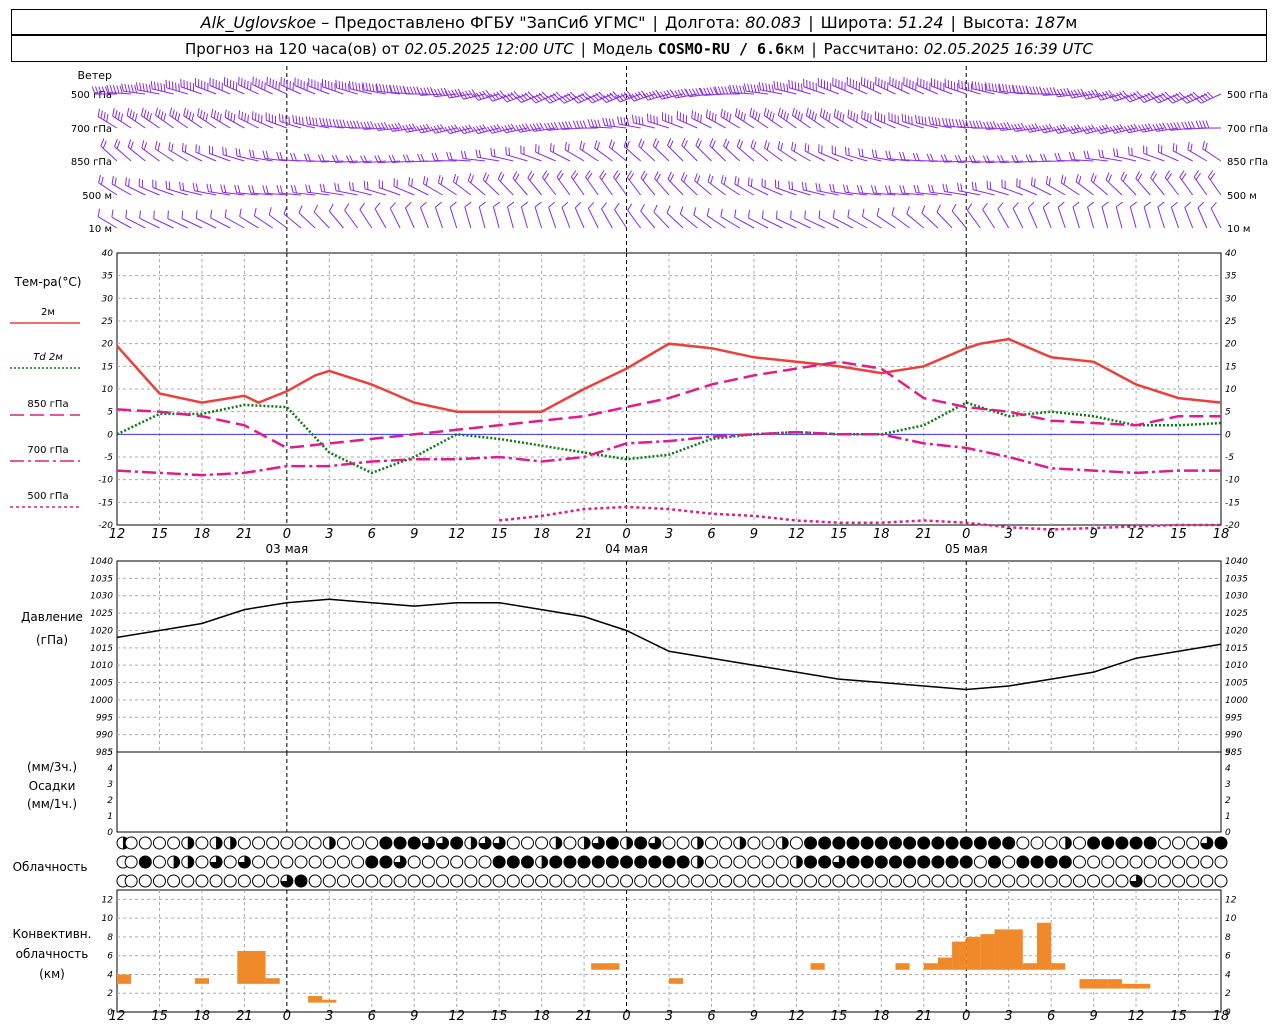 This screenshot has width=1280, height=1024. What do you see at coordinates (91, 95) in the screenshot?
I see `wind-level-label-left: 500 гПа` at bounding box center [91, 95].